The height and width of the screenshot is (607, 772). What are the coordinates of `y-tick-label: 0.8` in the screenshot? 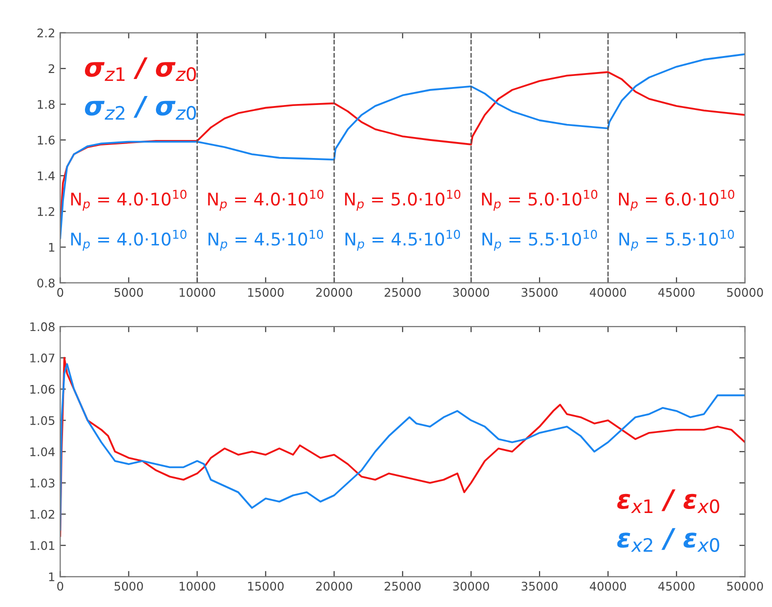 It's located at (46, 283).